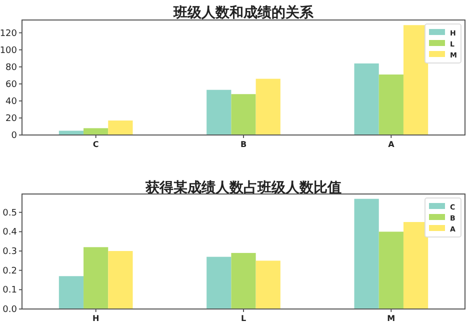 The height and width of the screenshot is (326, 474). I want to click on y-tick-label: 80, so click(12, 67).